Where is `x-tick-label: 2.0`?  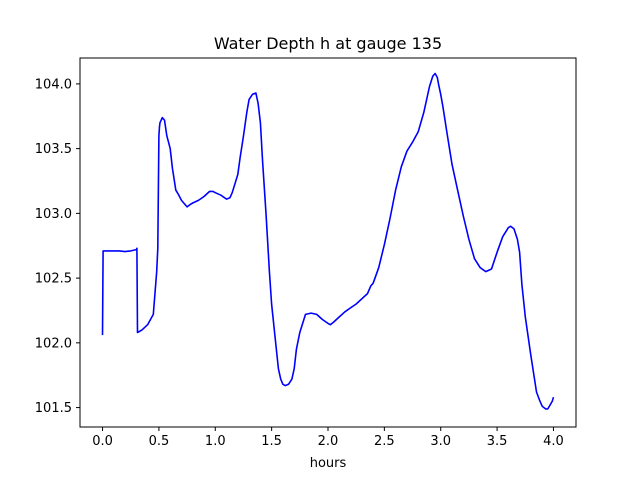 x-tick-label: 2.0 is located at coordinates (328, 441).